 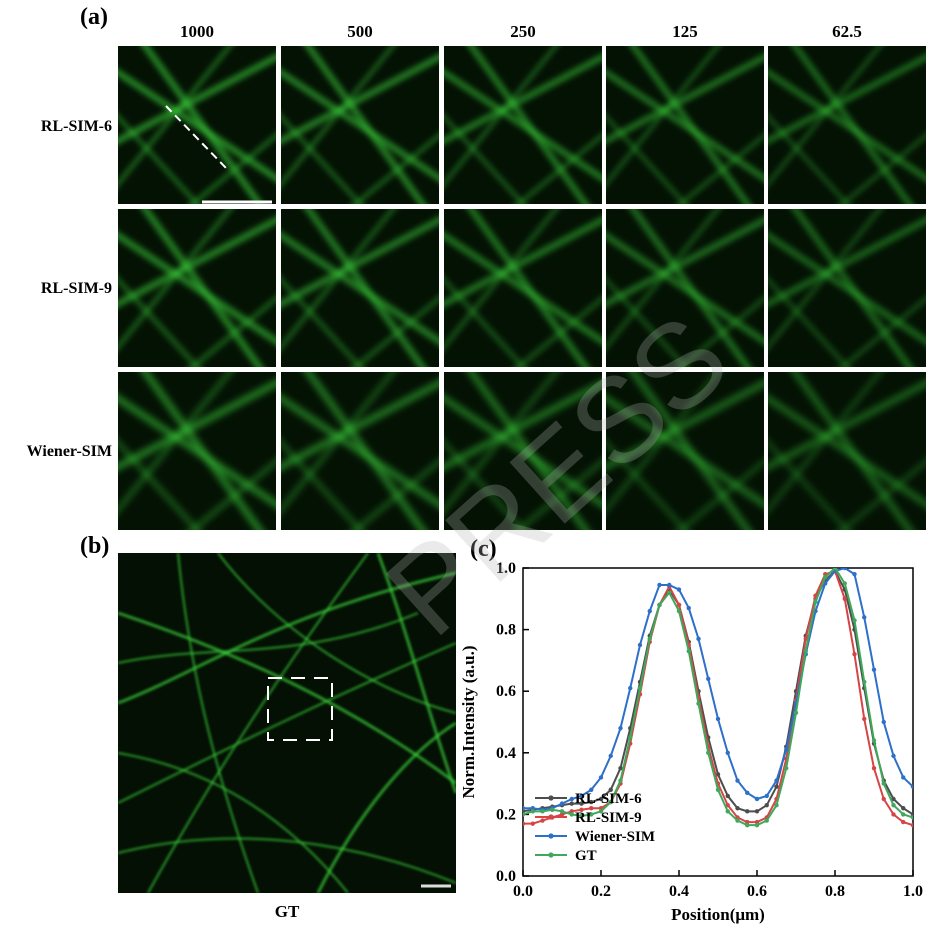 What do you see at coordinates (94, 17) in the screenshot?
I see `panel-a-label: (a)` at bounding box center [94, 17].